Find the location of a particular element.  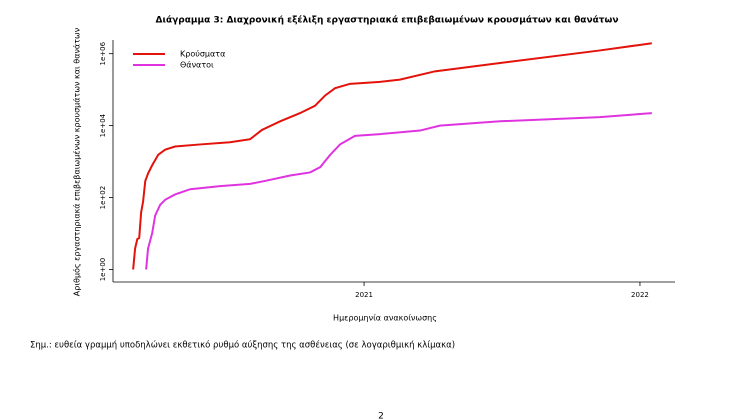

legend-label: Κρούσματα is located at coordinates (202, 54).